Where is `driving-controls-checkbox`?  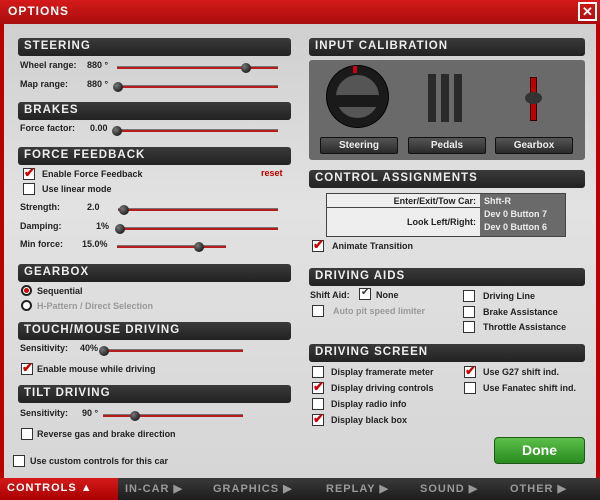
driving-controls-checkbox is located at coordinates (318, 387).